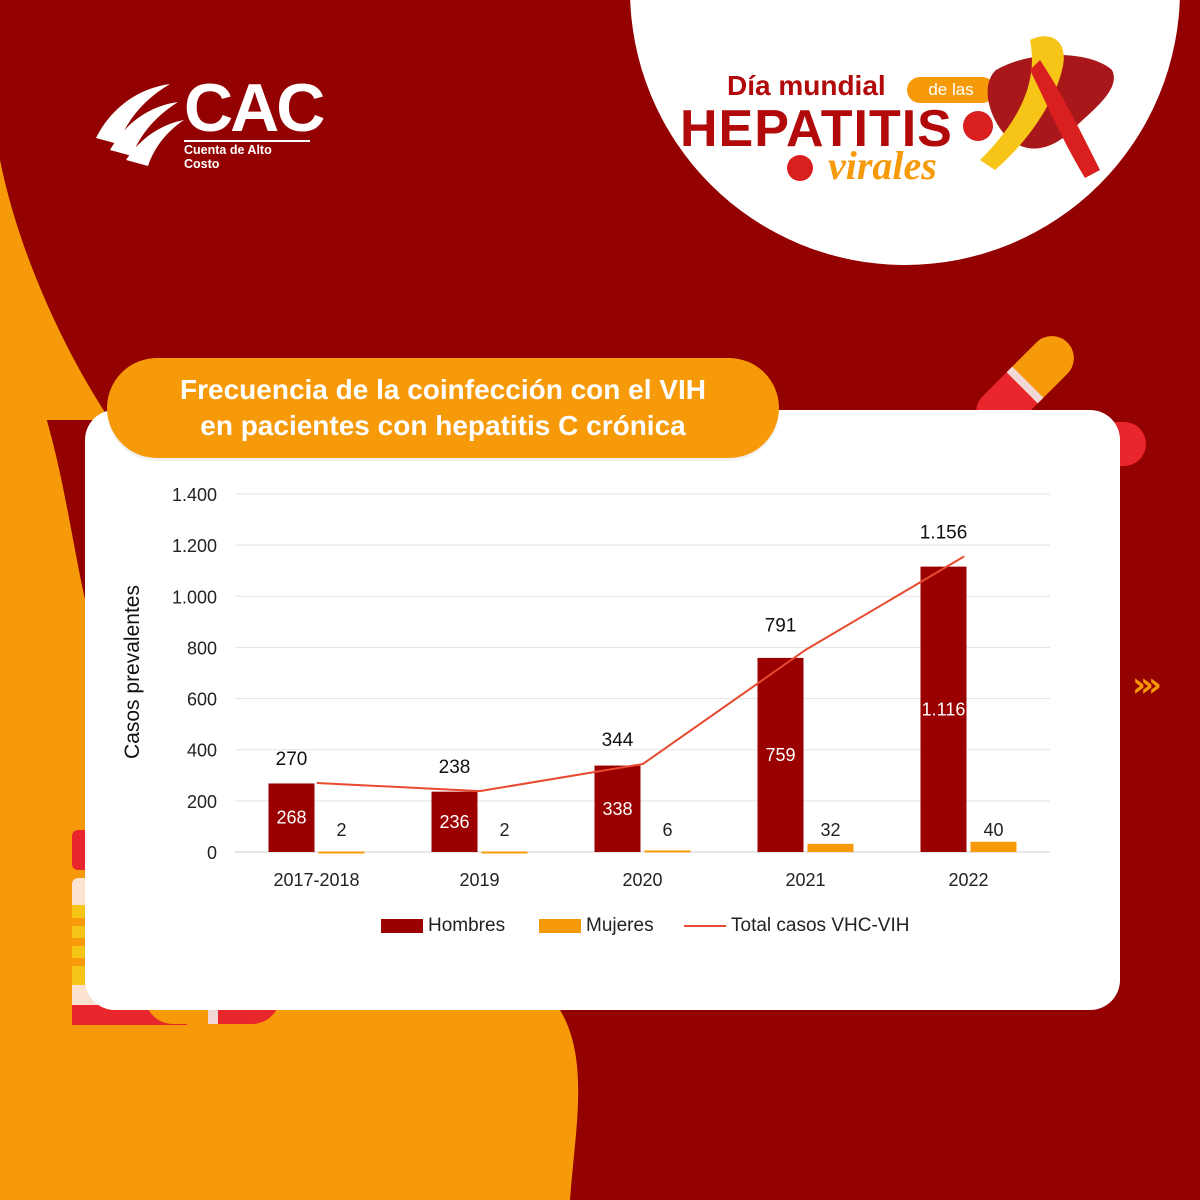 The height and width of the screenshot is (1200, 1200). What do you see at coordinates (194, 674) in the screenshot?
I see `y-tick-labels: 0 200 400 600 800 1.000 1.200 1.400` at bounding box center [194, 674].